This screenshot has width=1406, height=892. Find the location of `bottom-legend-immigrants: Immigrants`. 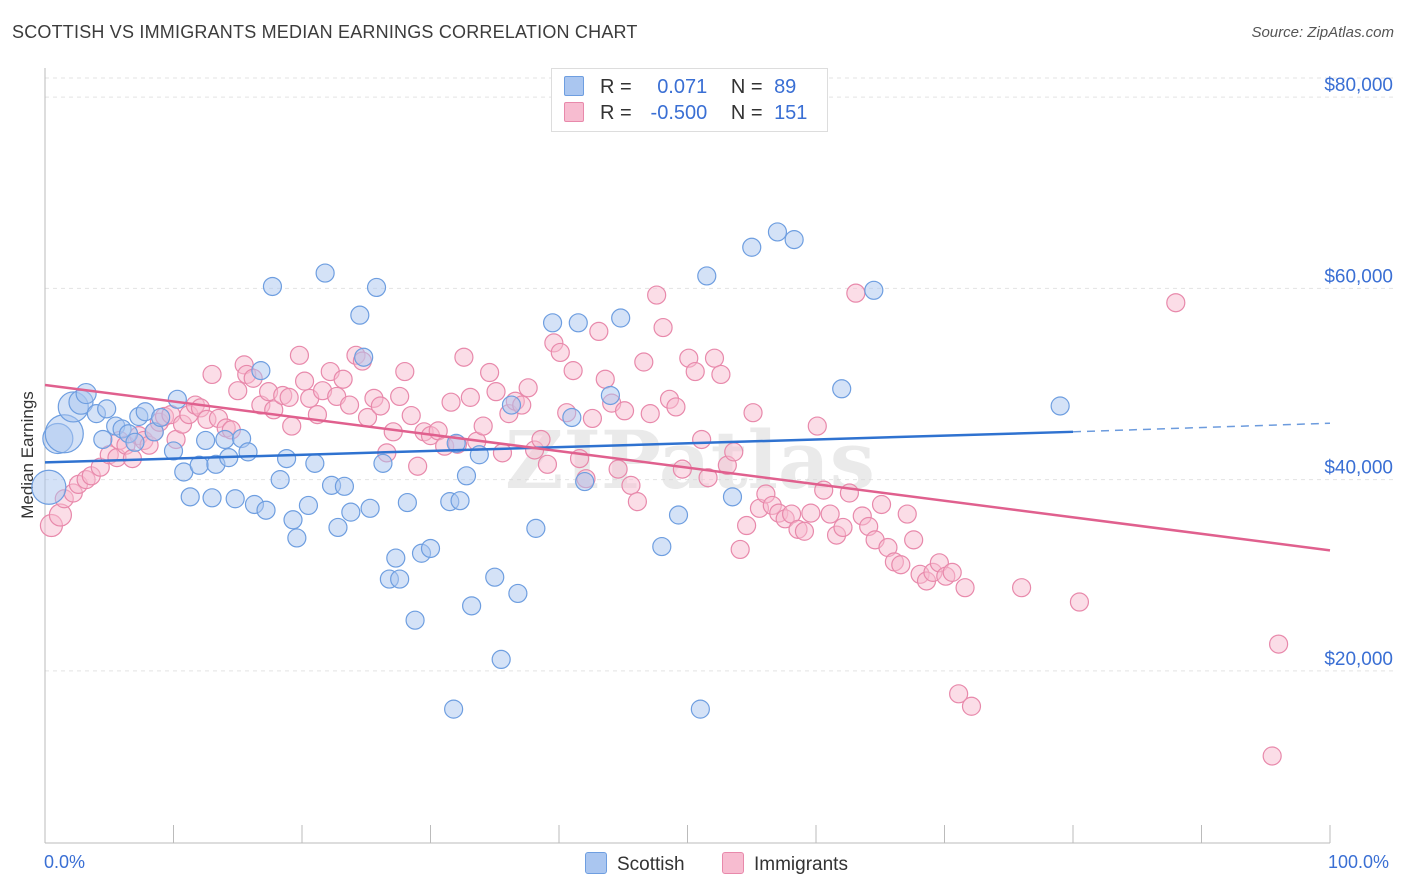

bottom-legend-immigrants: Immigrants is located at coordinates (785, 864).